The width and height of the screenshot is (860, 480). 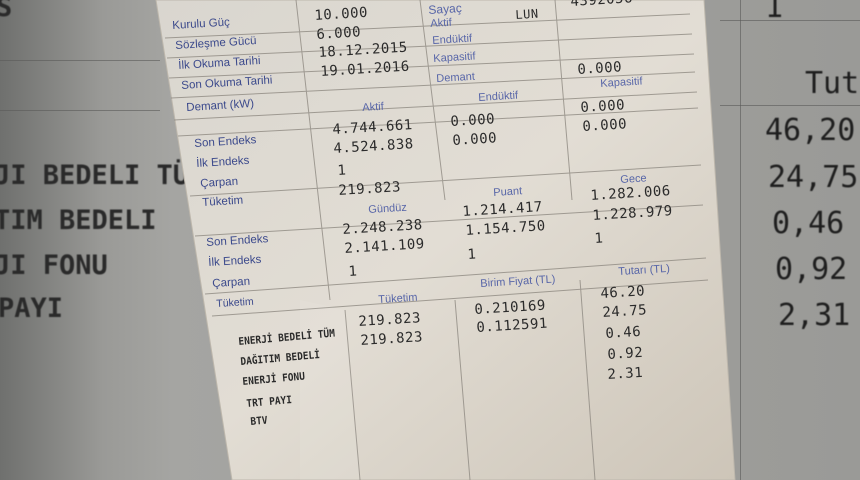 I want to click on charge-tutar: 2.31, so click(x=625, y=373).